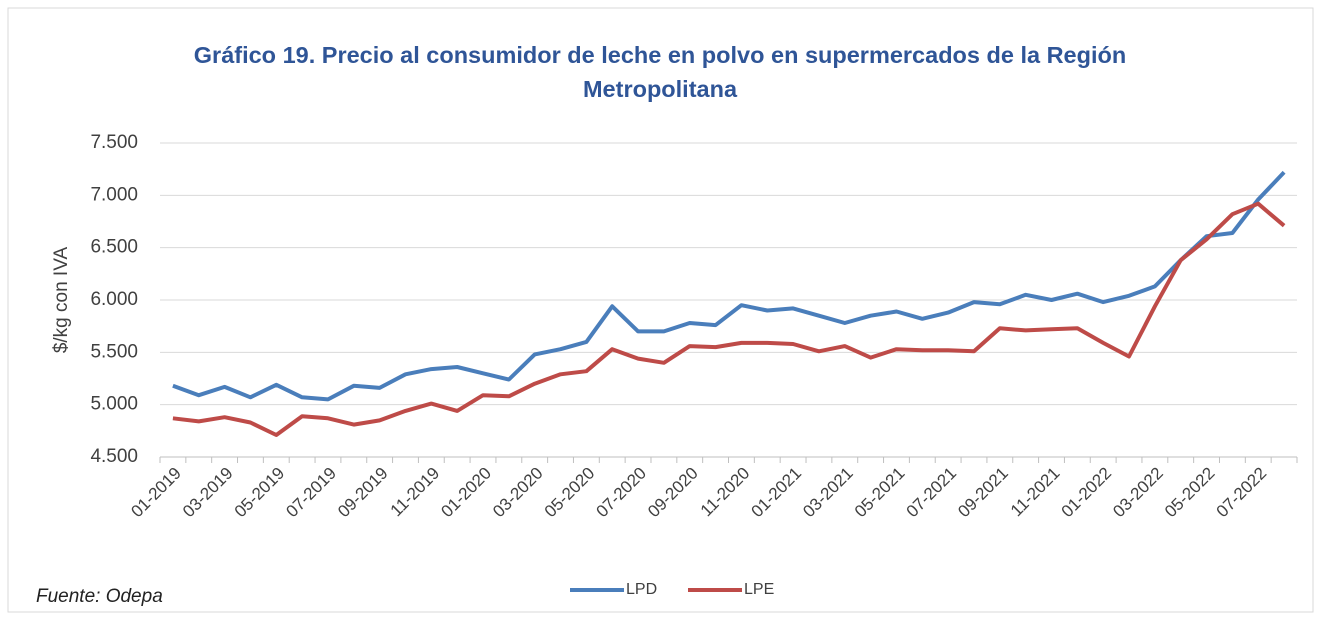  I want to click on x-tick-label: 01-2020, so click(466, 493).